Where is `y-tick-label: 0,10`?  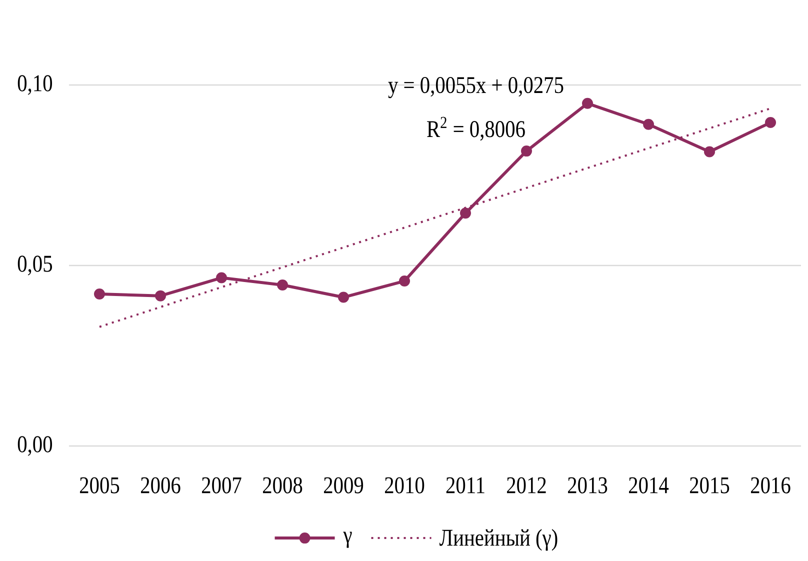
y-tick-label: 0,10 is located at coordinates (35, 85).